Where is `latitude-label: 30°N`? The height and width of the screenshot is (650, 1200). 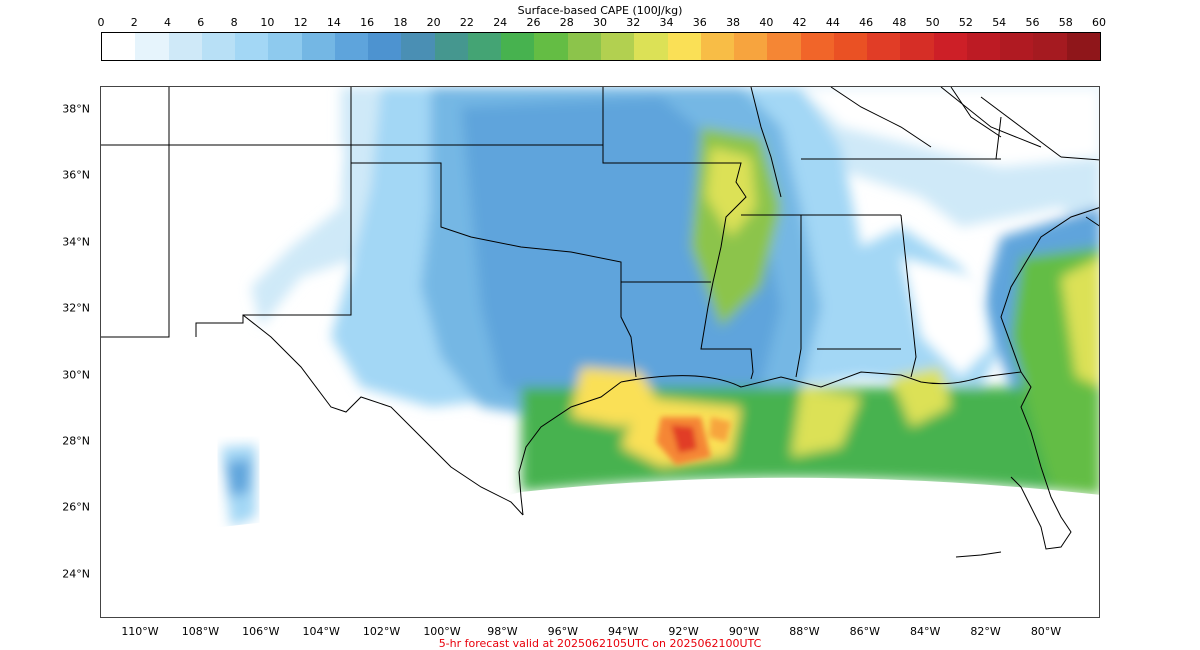
latitude-label: 30°N is located at coordinates (76, 375).